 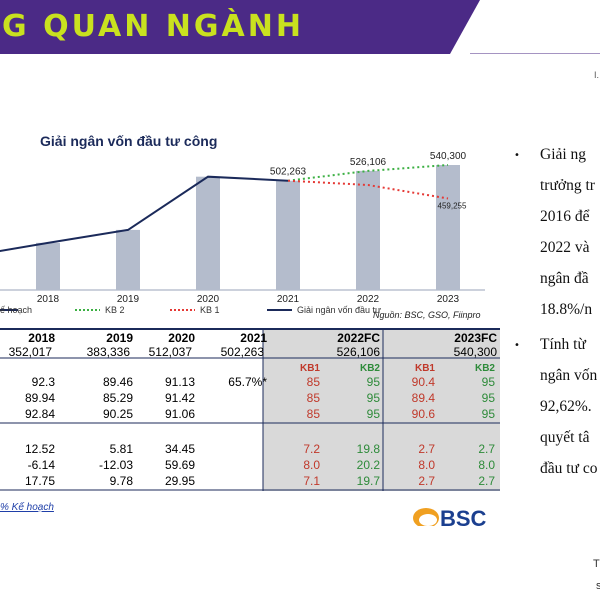 What do you see at coordinates (488, 398) in the screenshot?
I see `g1-r1-f3: 95` at bounding box center [488, 398].